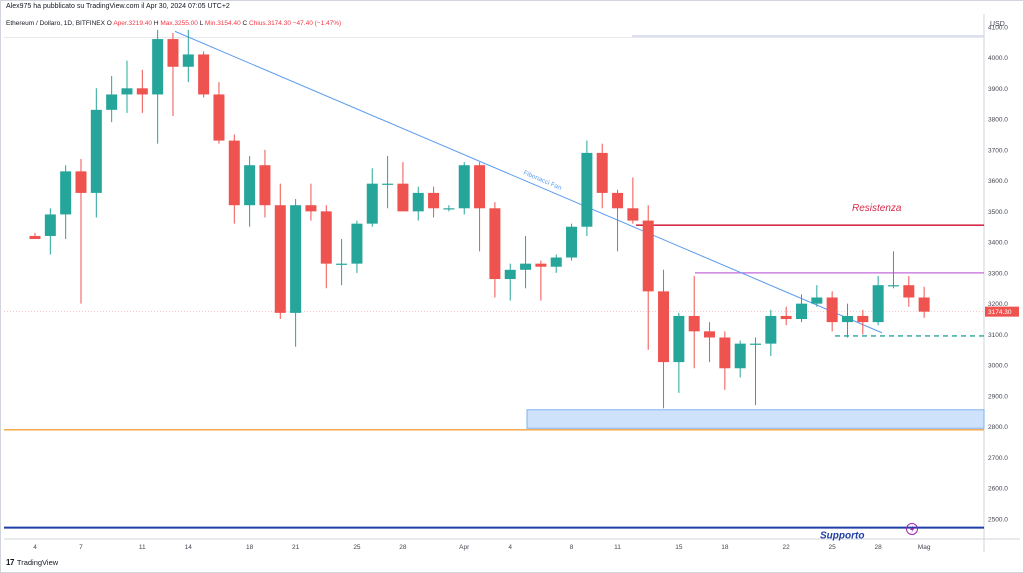 The image size is (1024, 573). I want to click on x-tick-label: 14, so click(189, 547).